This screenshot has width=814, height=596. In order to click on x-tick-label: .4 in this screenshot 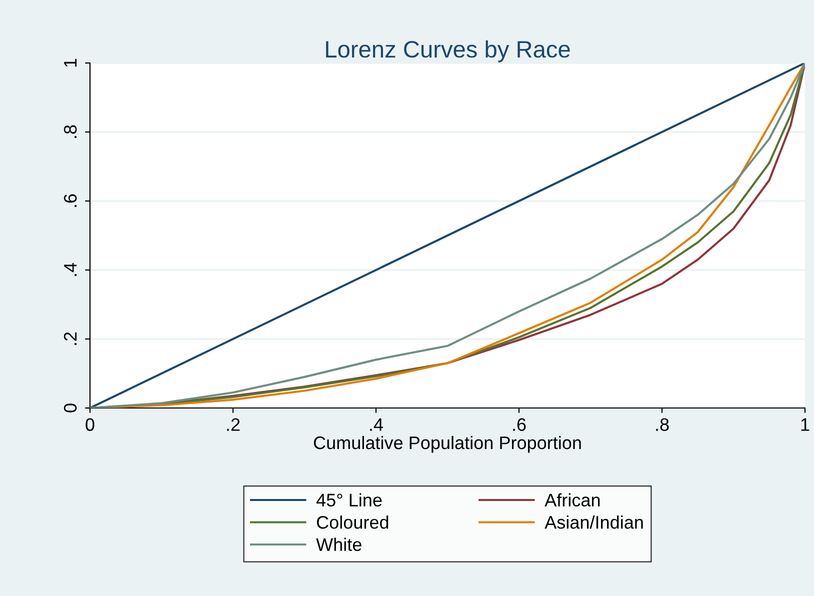, I will do `click(376, 424)`.